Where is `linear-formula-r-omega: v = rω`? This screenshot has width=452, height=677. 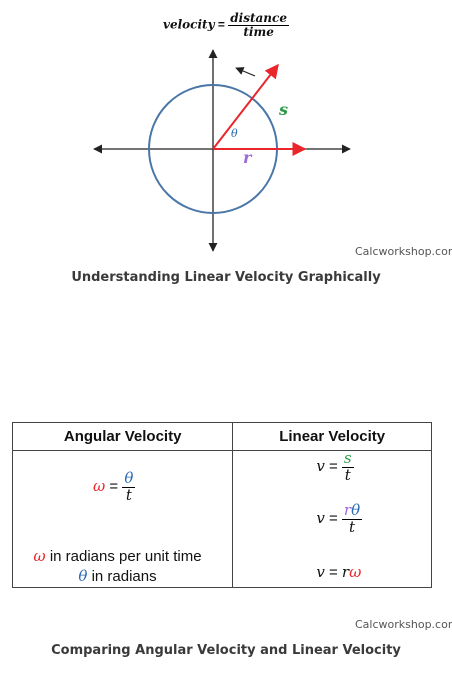
linear-formula-r-omega: v = rω is located at coordinates (338, 572).